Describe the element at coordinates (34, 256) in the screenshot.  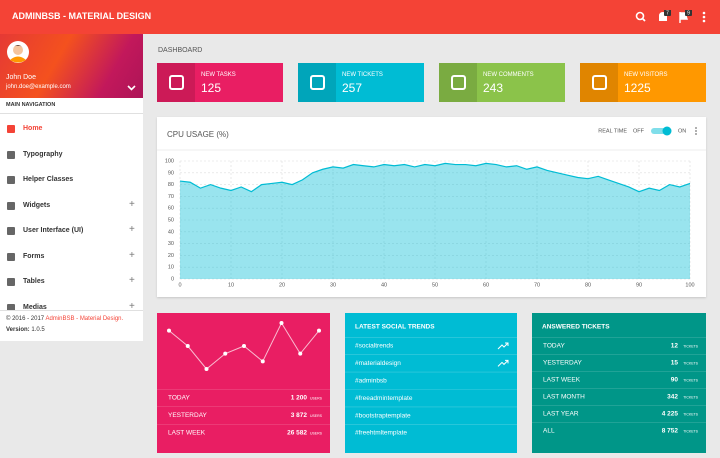
I see `menu-label: Forms` at that location.